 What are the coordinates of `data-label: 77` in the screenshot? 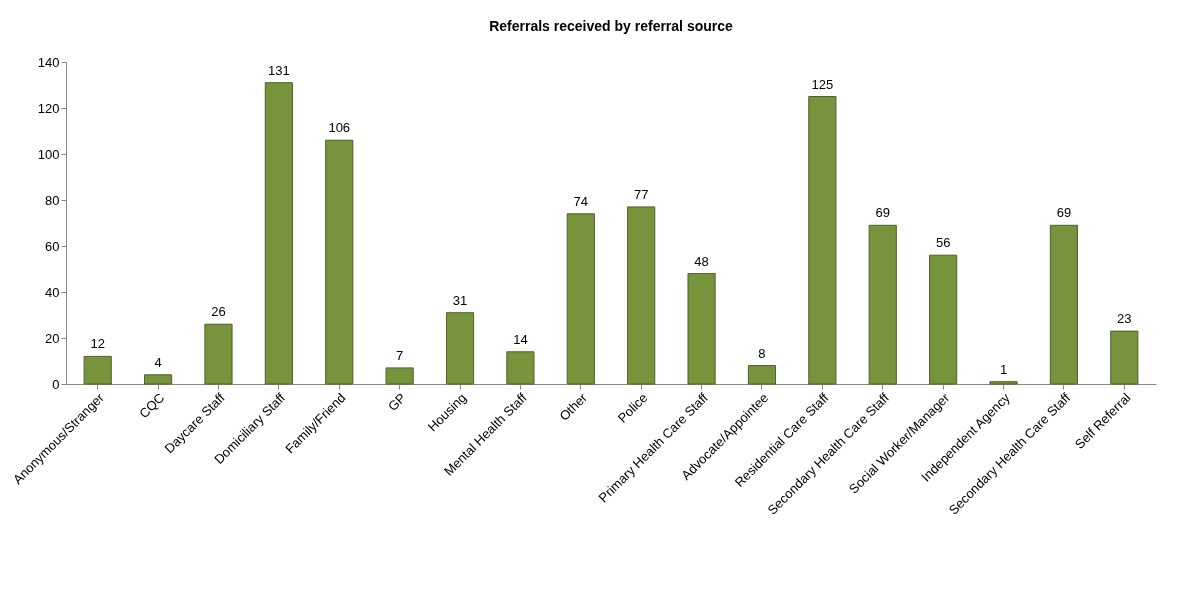 It's located at (641, 194).